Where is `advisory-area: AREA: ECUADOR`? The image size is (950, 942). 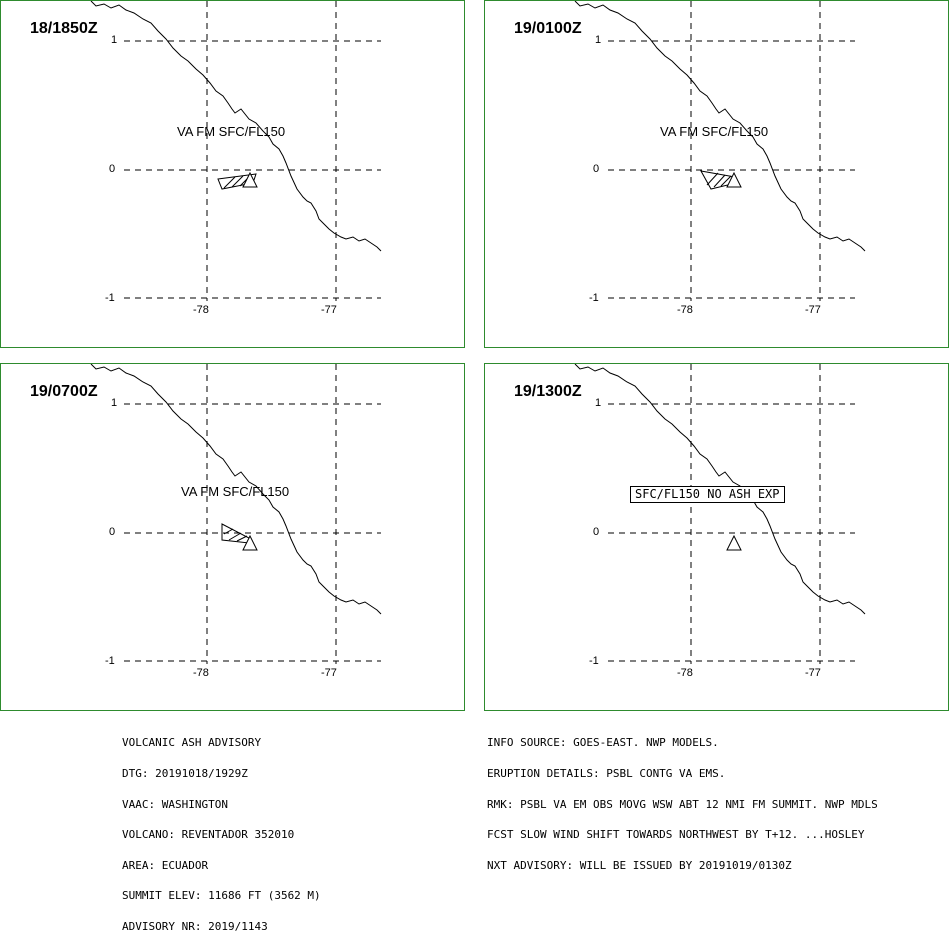
advisory-area: AREA: ECUADOR is located at coordinates (165, 865).